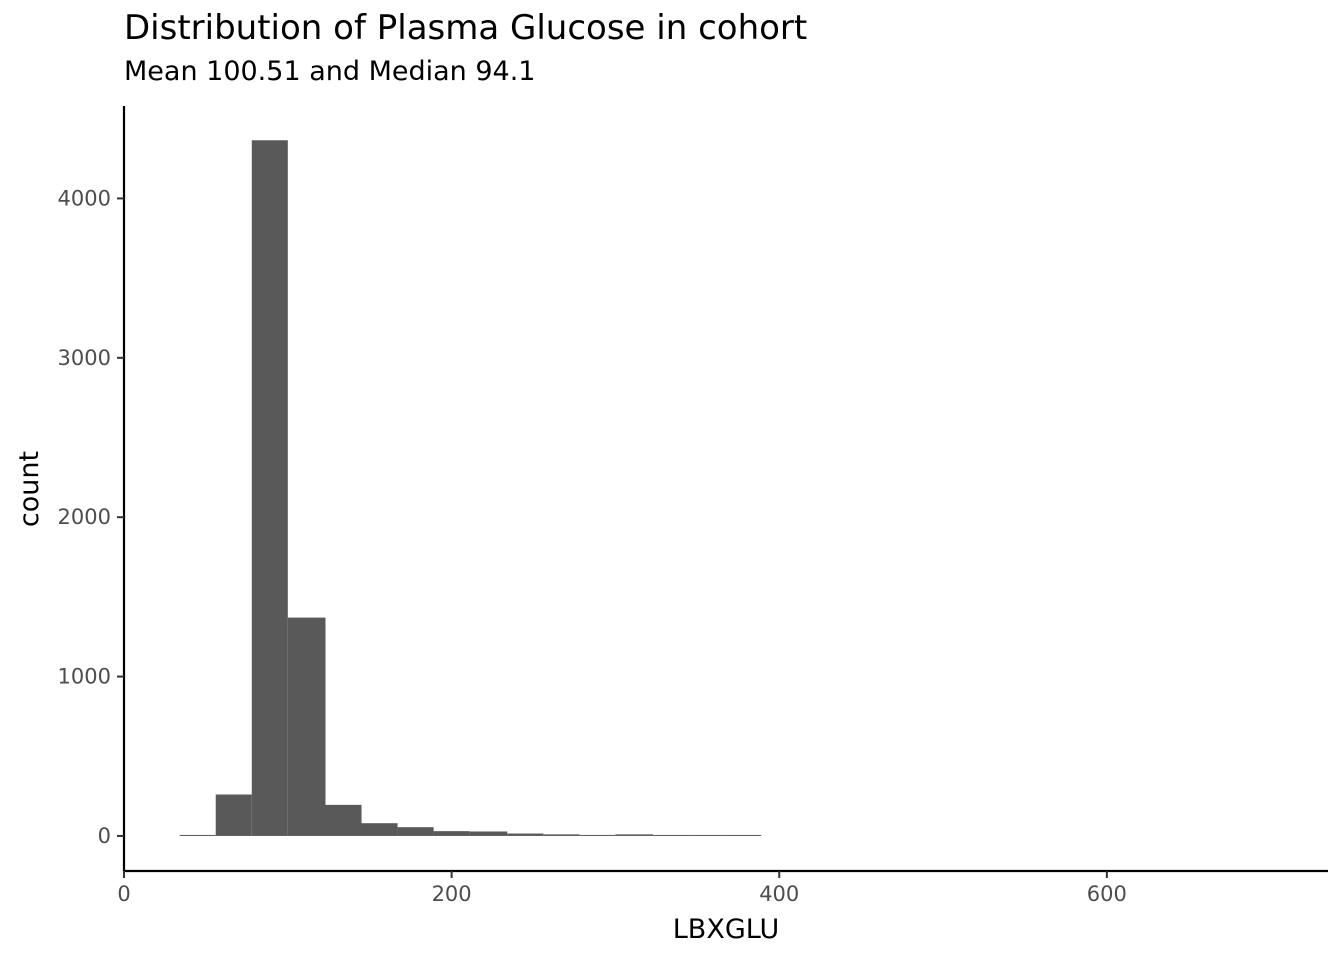 This screenshot has width=1344, height=960. Describe the element at coordinates (84, 517) in the screenshot. I see `y-tick-label: 2000` at that location.